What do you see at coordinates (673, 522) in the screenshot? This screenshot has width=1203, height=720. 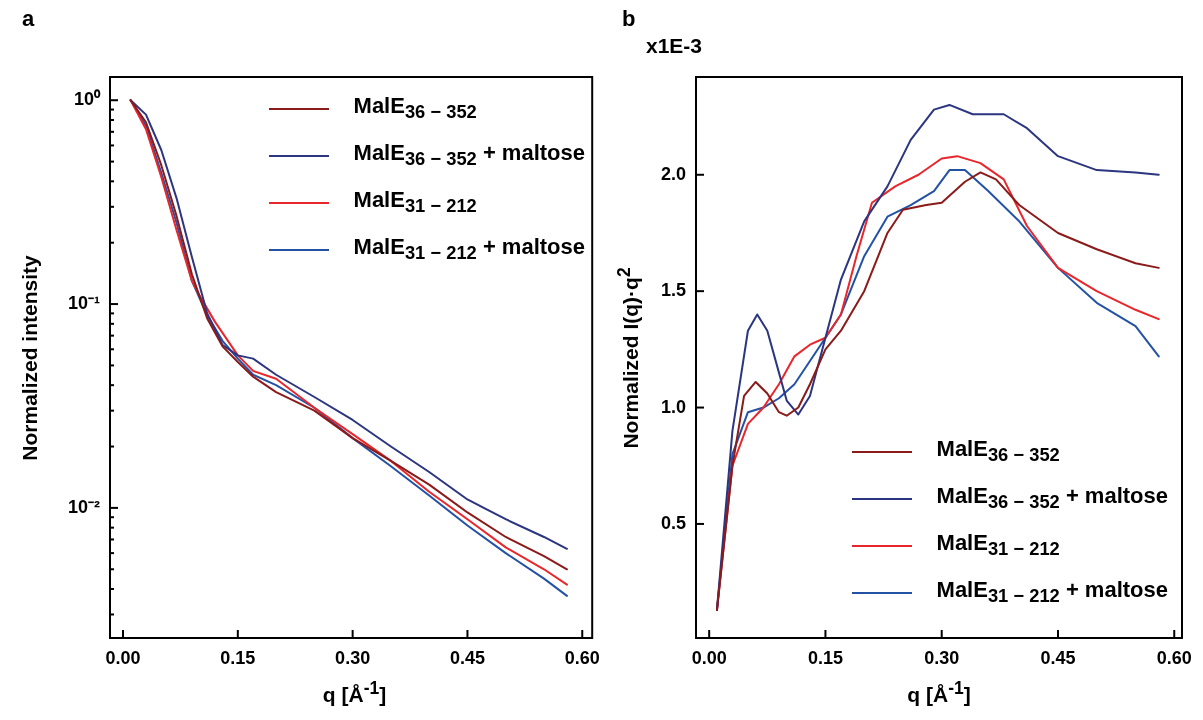 I see `y-tick-label: 0.5` at bounding box center [673, 522].